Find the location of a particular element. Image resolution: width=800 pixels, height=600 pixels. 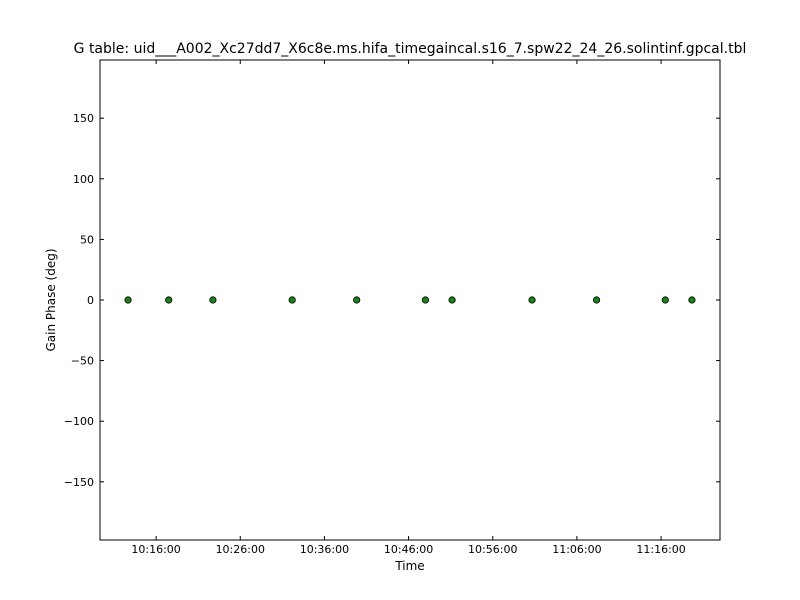

x-tick-label: 10:56:00 is located at coordinates (492, 549).